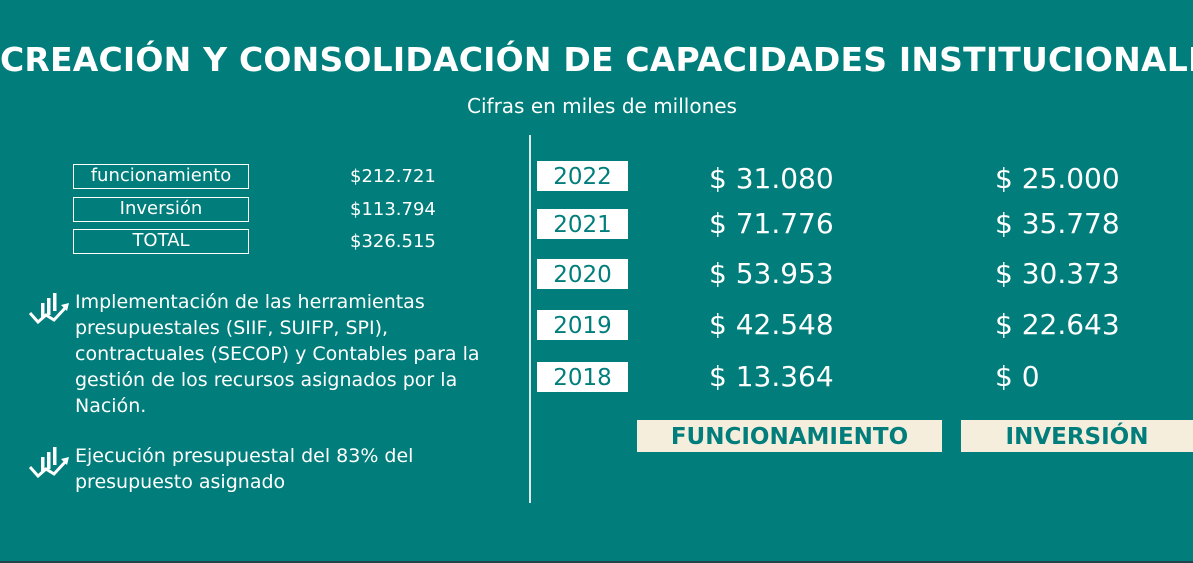 The height and width of the screenshot is (563, 1193). I want to click on inversion-value: $ 25.000, so click(1057, 178).